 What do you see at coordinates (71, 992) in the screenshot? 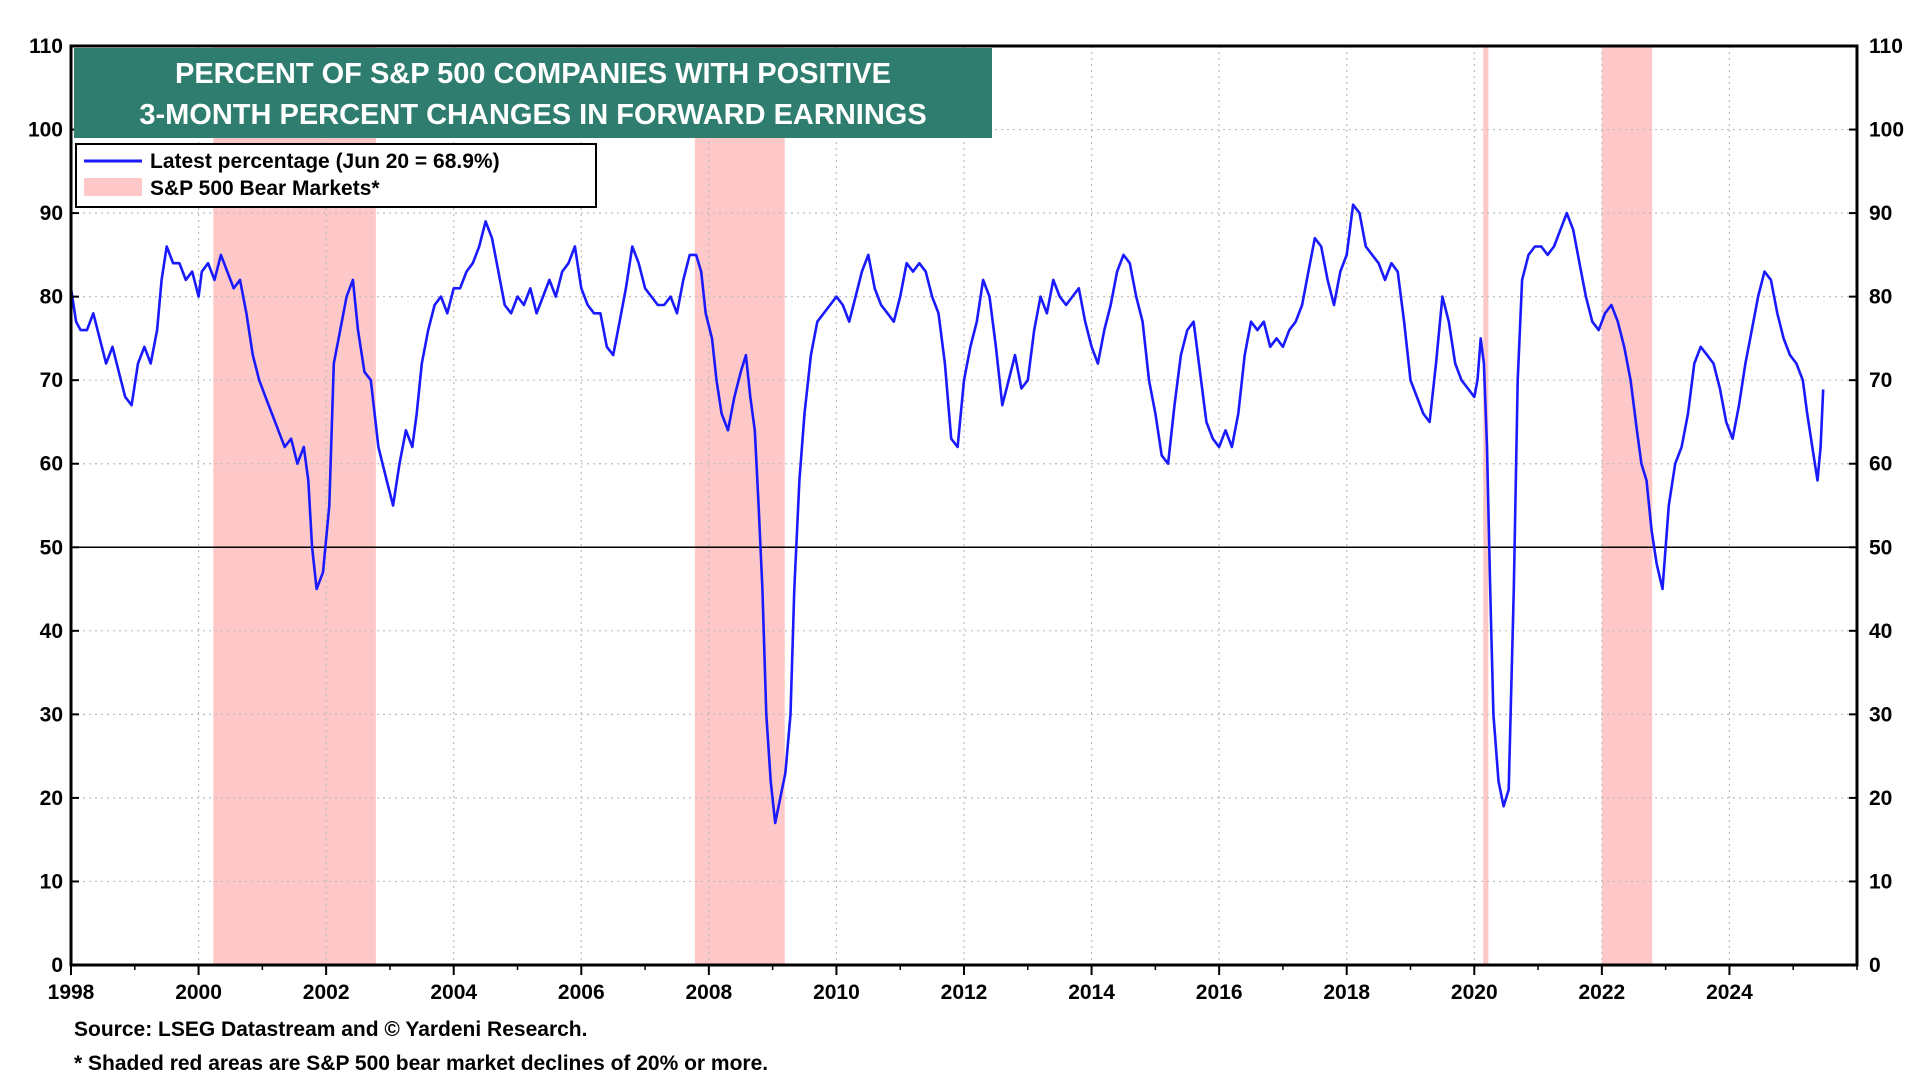
I see `x-tick-label-1998: 1998` at bounding box center [71, 992].